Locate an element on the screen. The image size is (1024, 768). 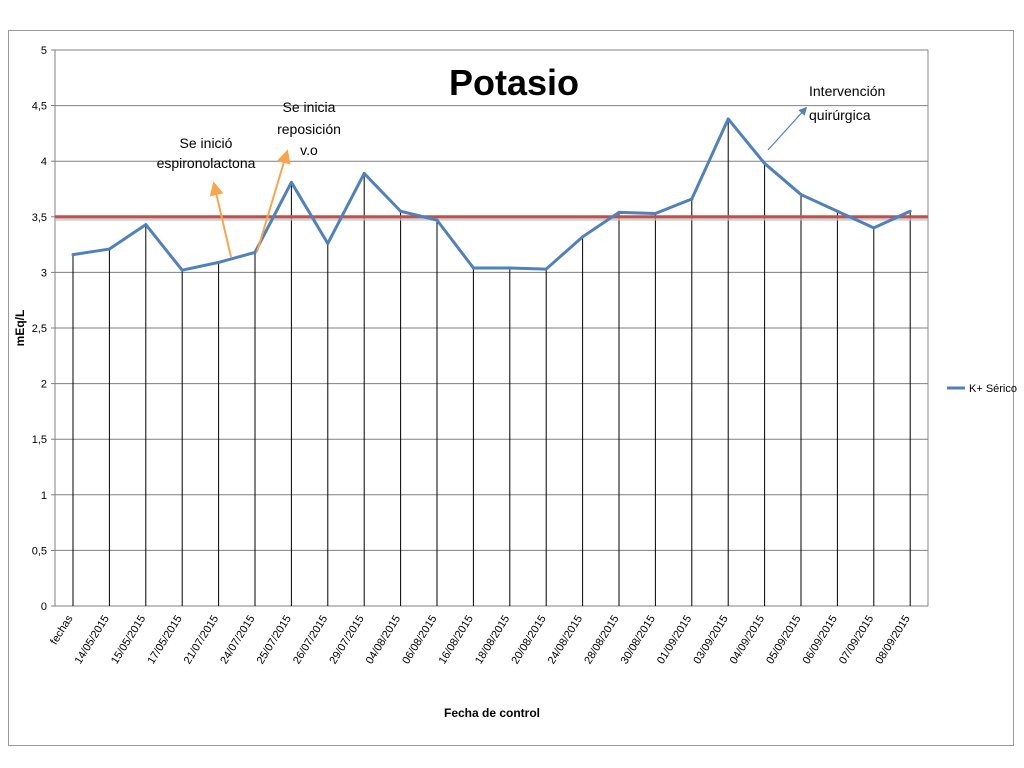
y-tick-label: 1,5 is located at coordinates (39, 440).